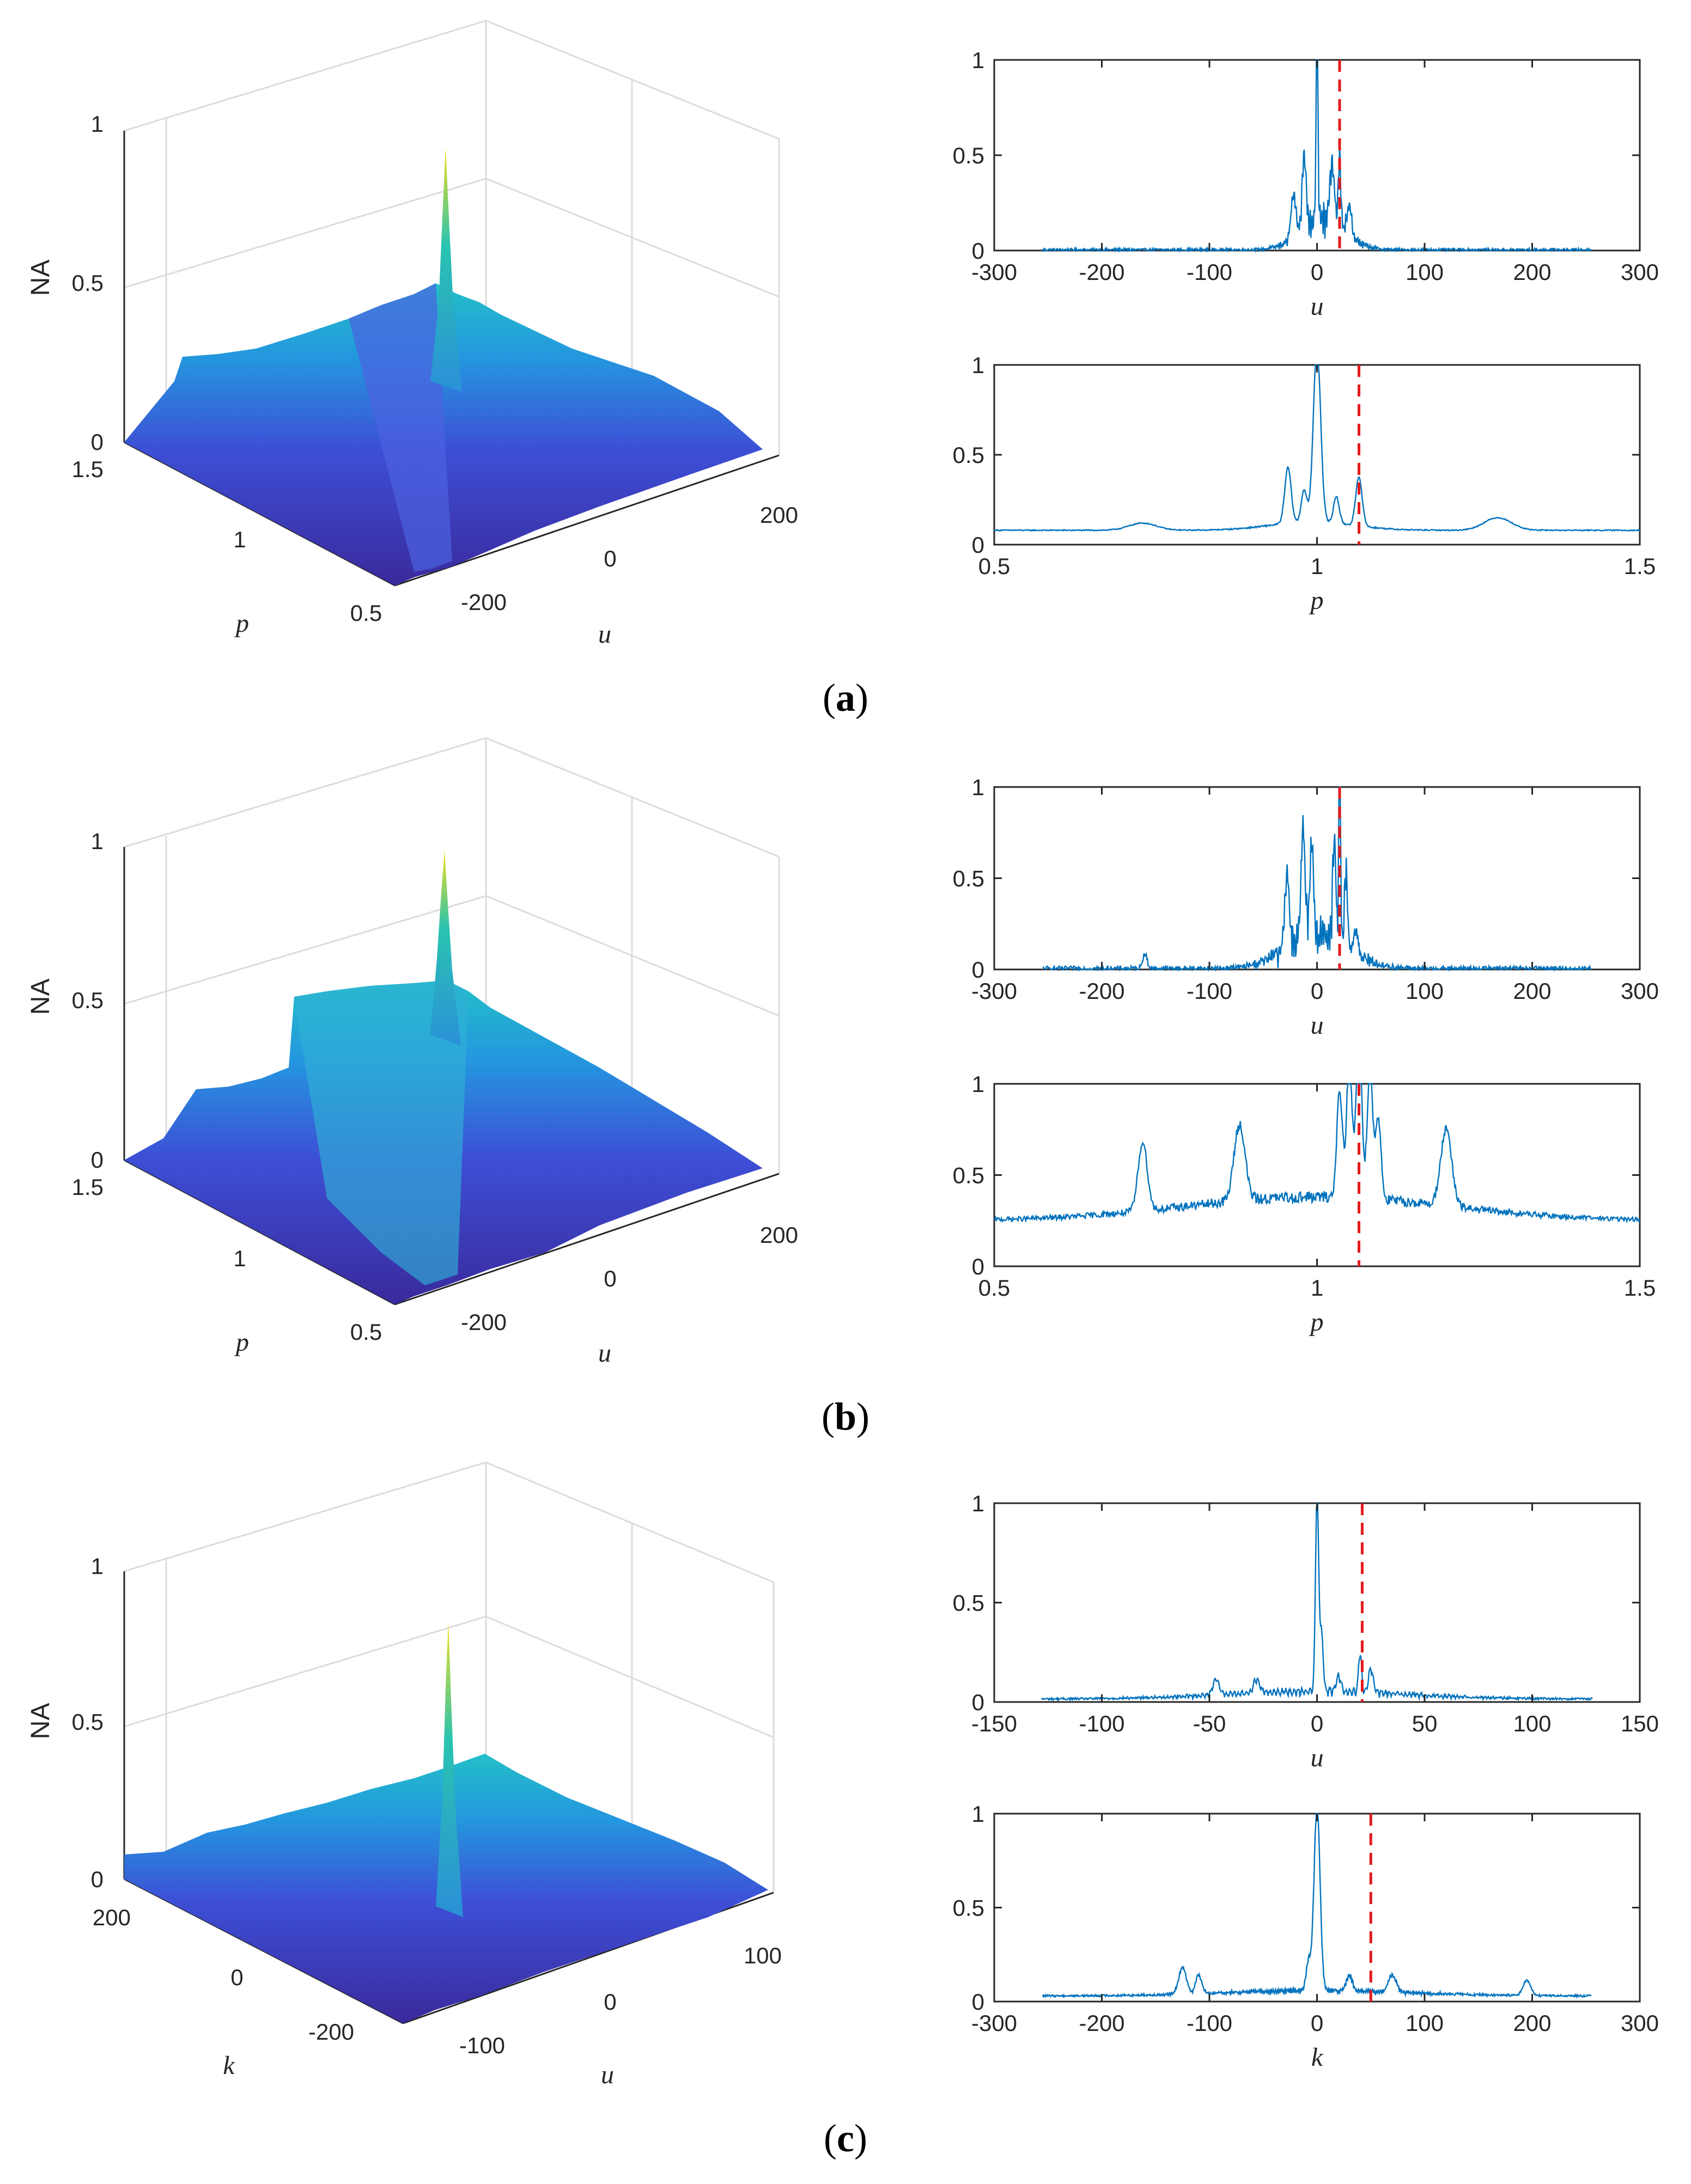 This screenshot has height=2184, width=1691. I want to click on caption-letter: a, so click(845, 697).